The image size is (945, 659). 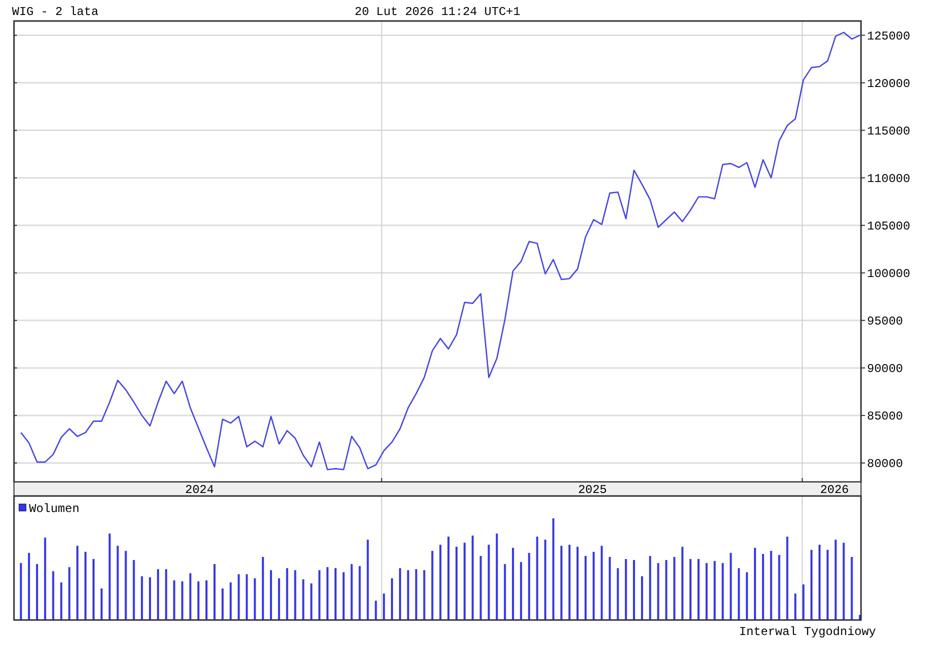 What do you see at coordinates (885, 464) in the screenshot?
I see `y-tick-label: 80000` at bounding box center [885, 464].